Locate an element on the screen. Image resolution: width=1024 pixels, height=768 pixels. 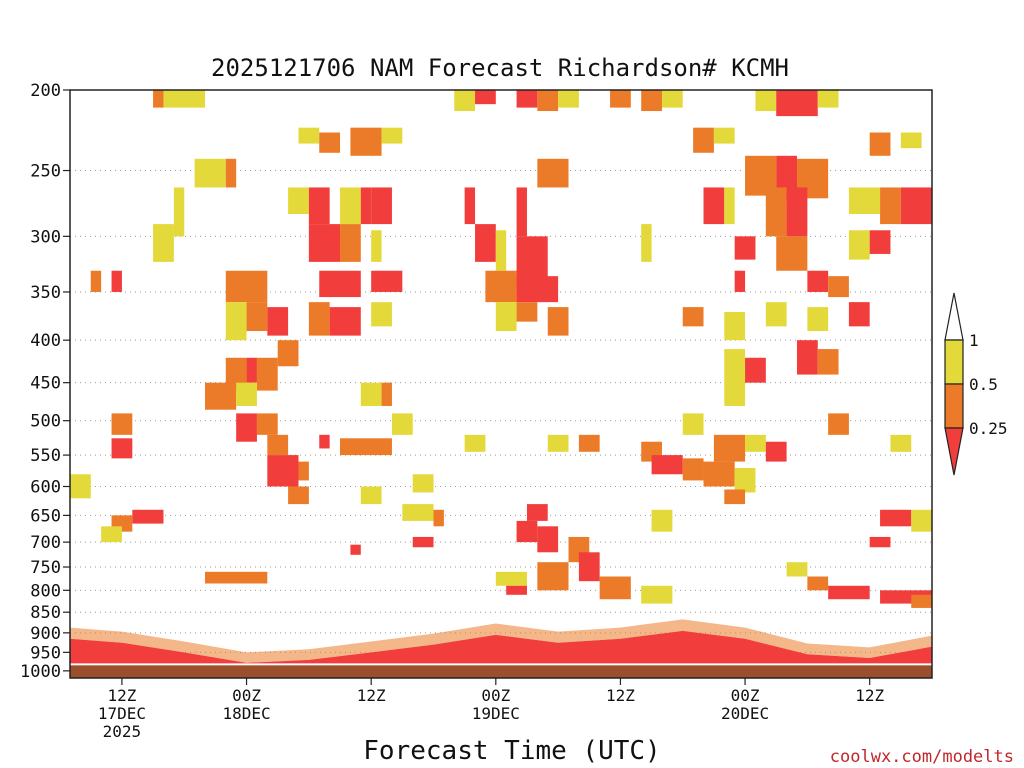
legend-label: 0.25 is located at coordinates (988, 428).